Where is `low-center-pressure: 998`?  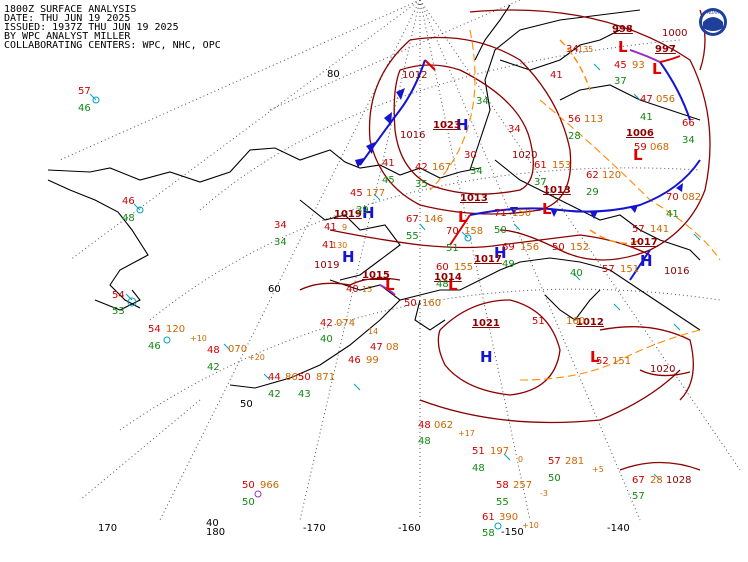
low-center-pressure: 998 is located at coordinates (622, 29).